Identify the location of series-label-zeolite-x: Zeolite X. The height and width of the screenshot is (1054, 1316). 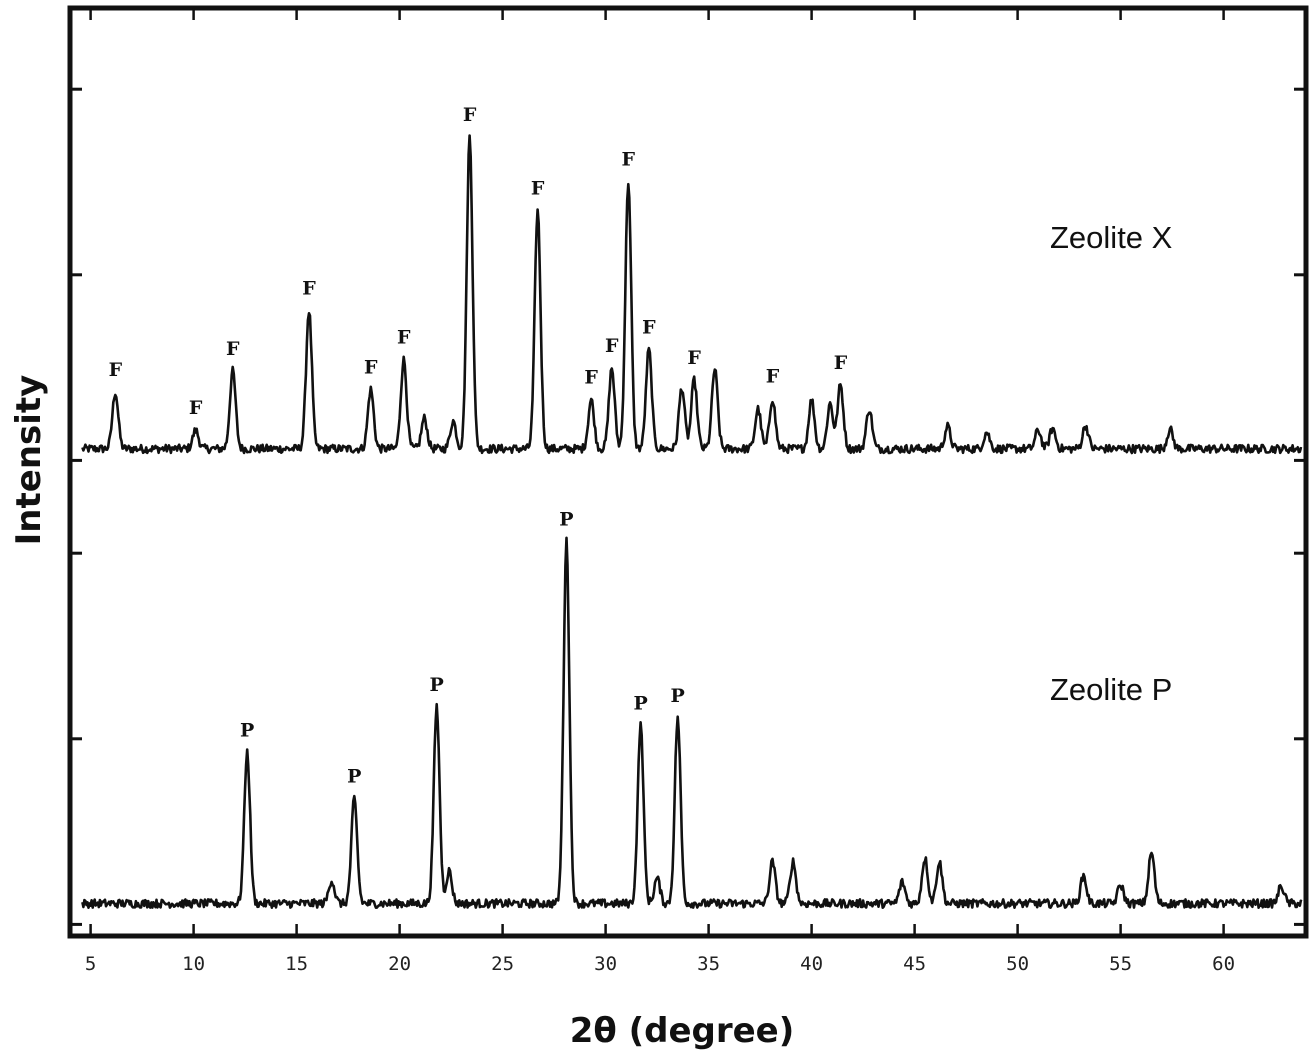
(1111, 237).